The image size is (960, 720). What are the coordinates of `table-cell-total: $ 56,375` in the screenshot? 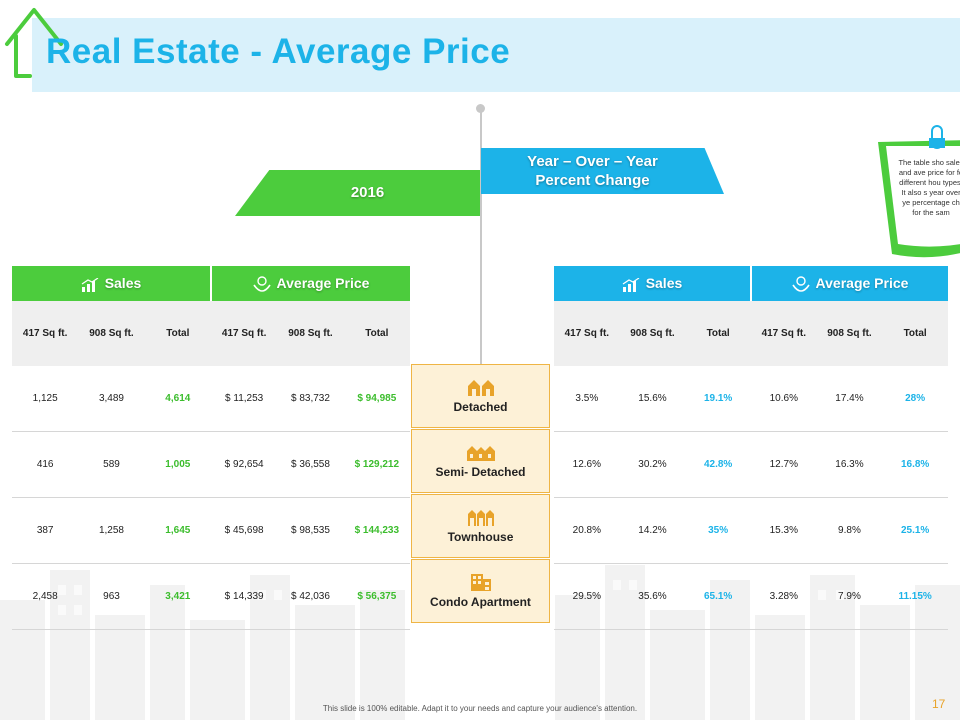 It's located at (376, 596).